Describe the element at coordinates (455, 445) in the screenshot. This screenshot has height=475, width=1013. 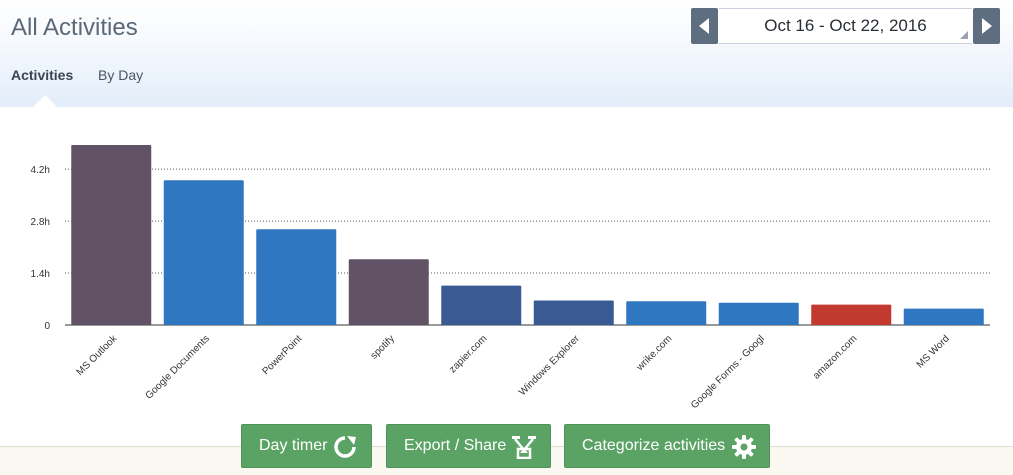
I see `export-share-label: Export / Share` at that location.